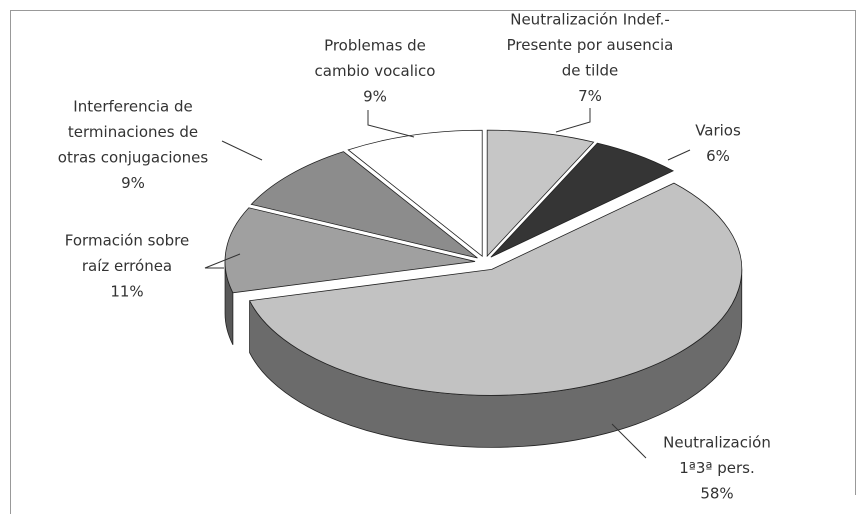 This screenshot has width=866, height=514. I want to click on value-label: 58%, so click(716, 494).